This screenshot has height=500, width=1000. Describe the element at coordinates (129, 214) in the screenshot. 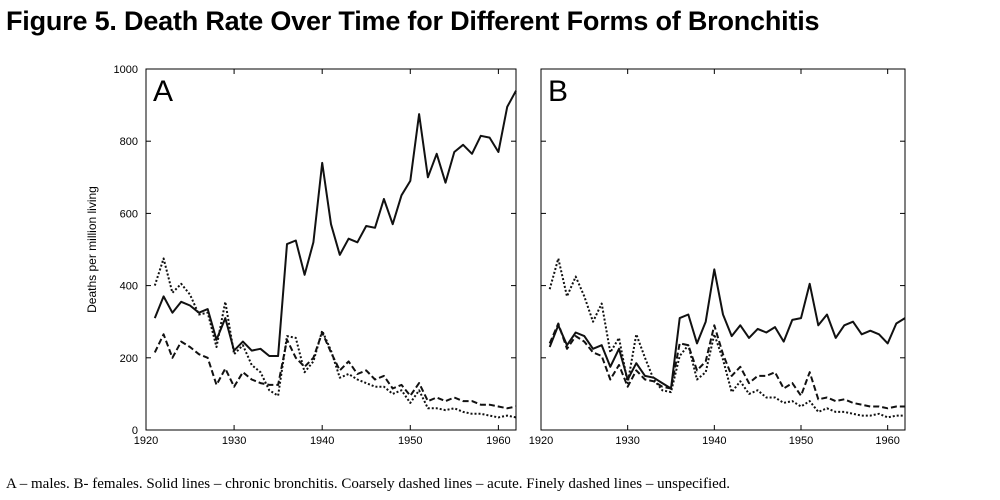

I see `y-tick-label: 600` at that location.